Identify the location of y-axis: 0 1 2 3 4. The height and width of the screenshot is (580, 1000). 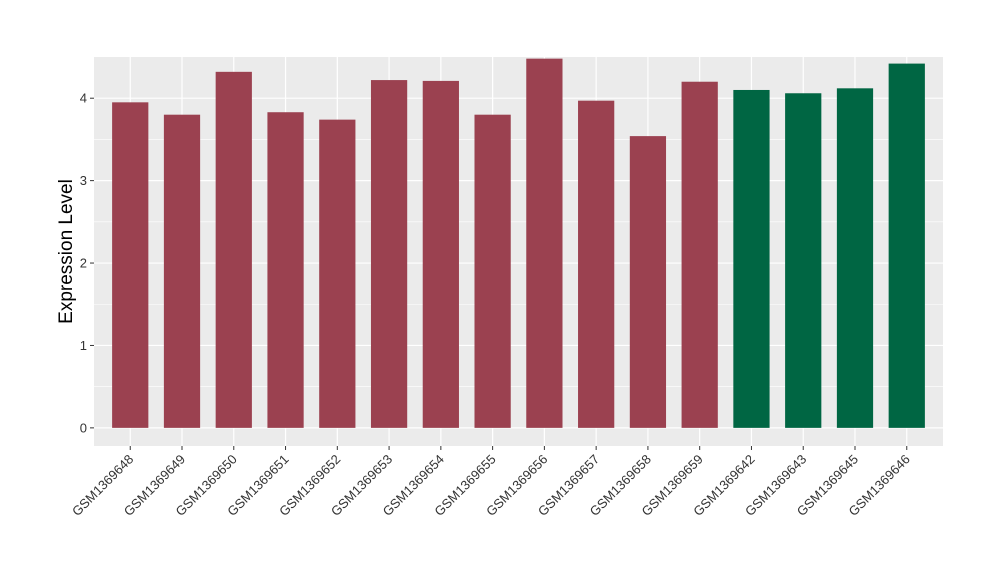
(87, 263).